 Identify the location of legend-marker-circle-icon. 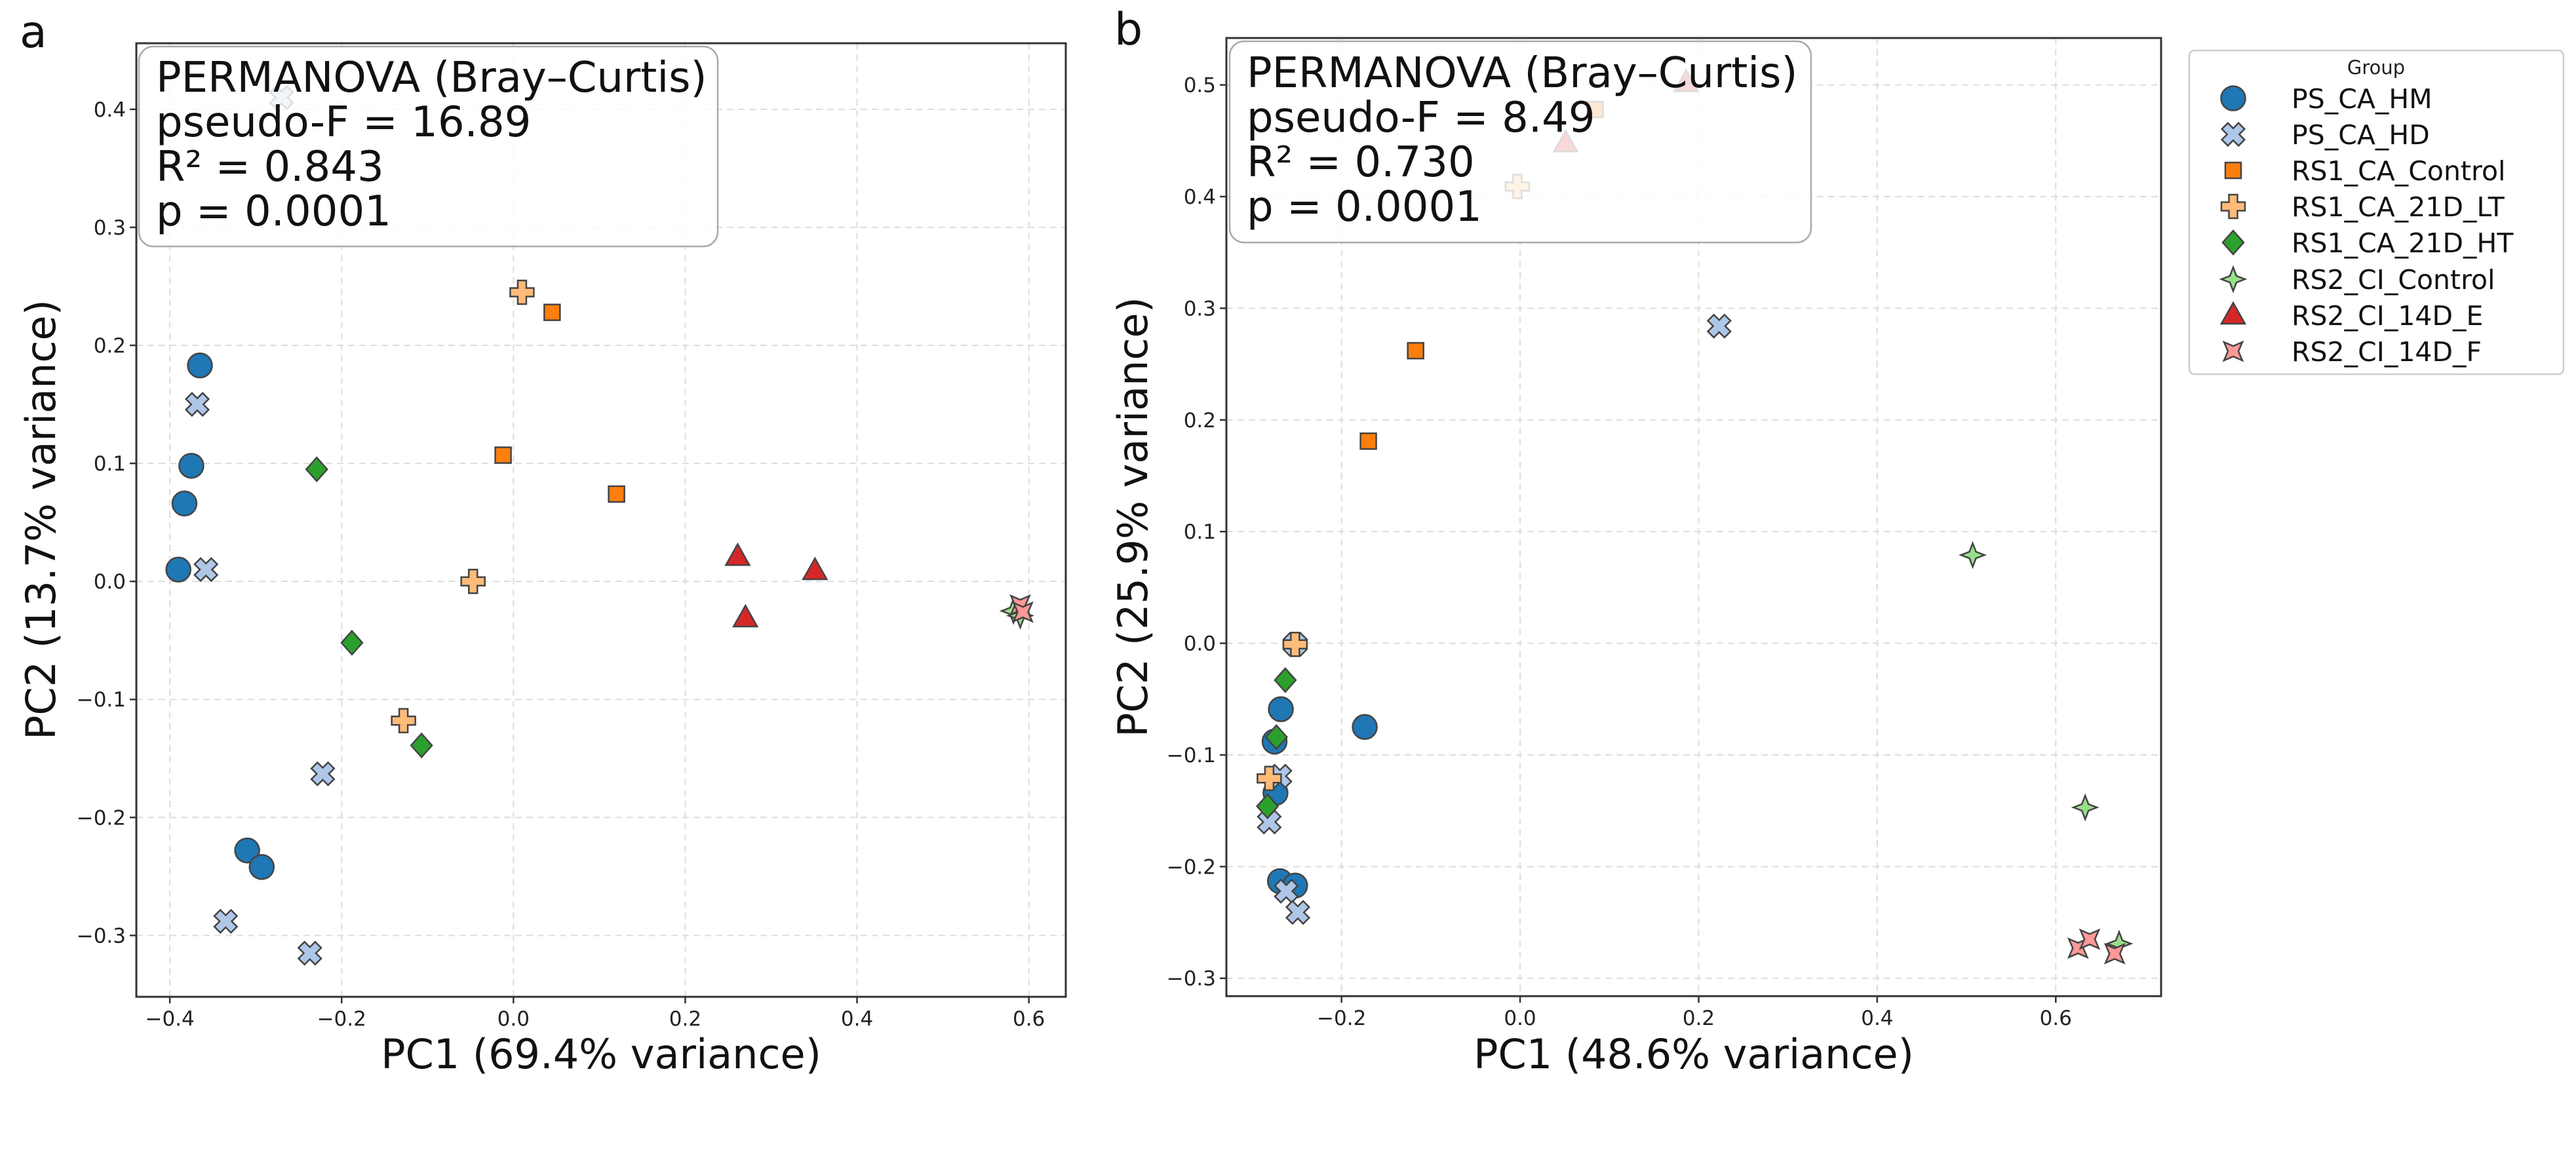
(2233, 98).